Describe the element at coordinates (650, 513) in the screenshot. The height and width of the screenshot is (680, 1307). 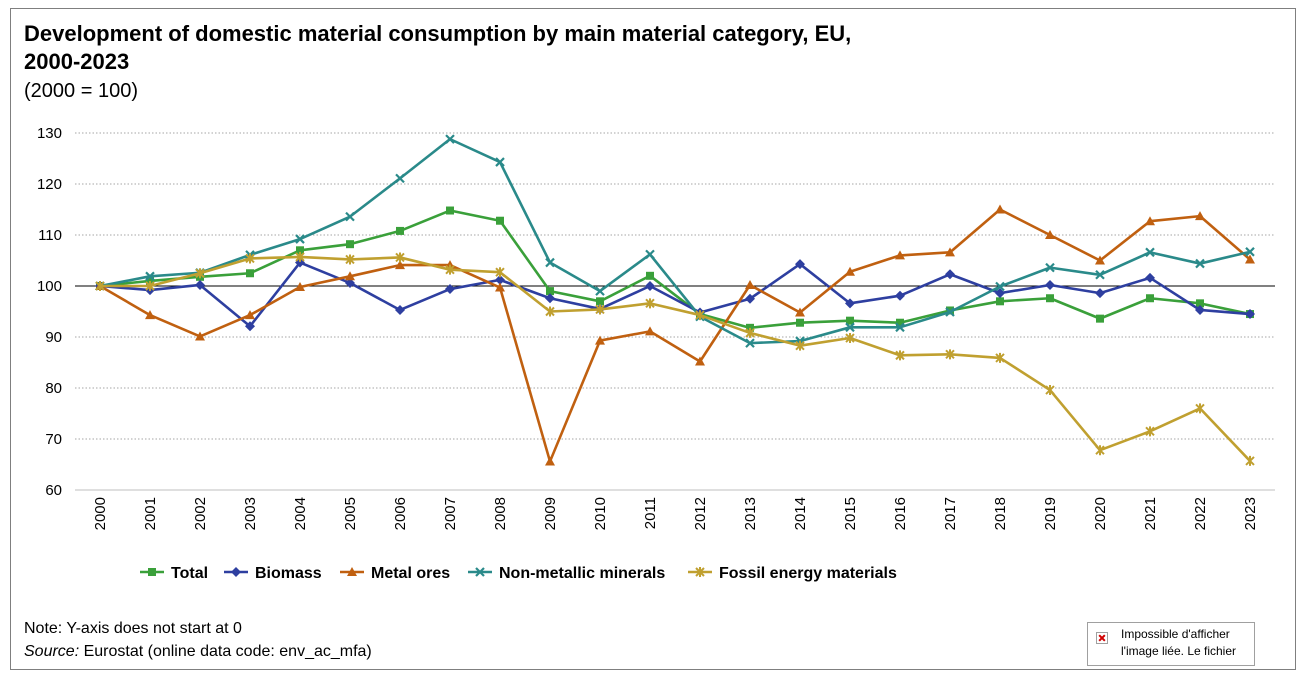
I see `x-tick-label: 2011` at that location.